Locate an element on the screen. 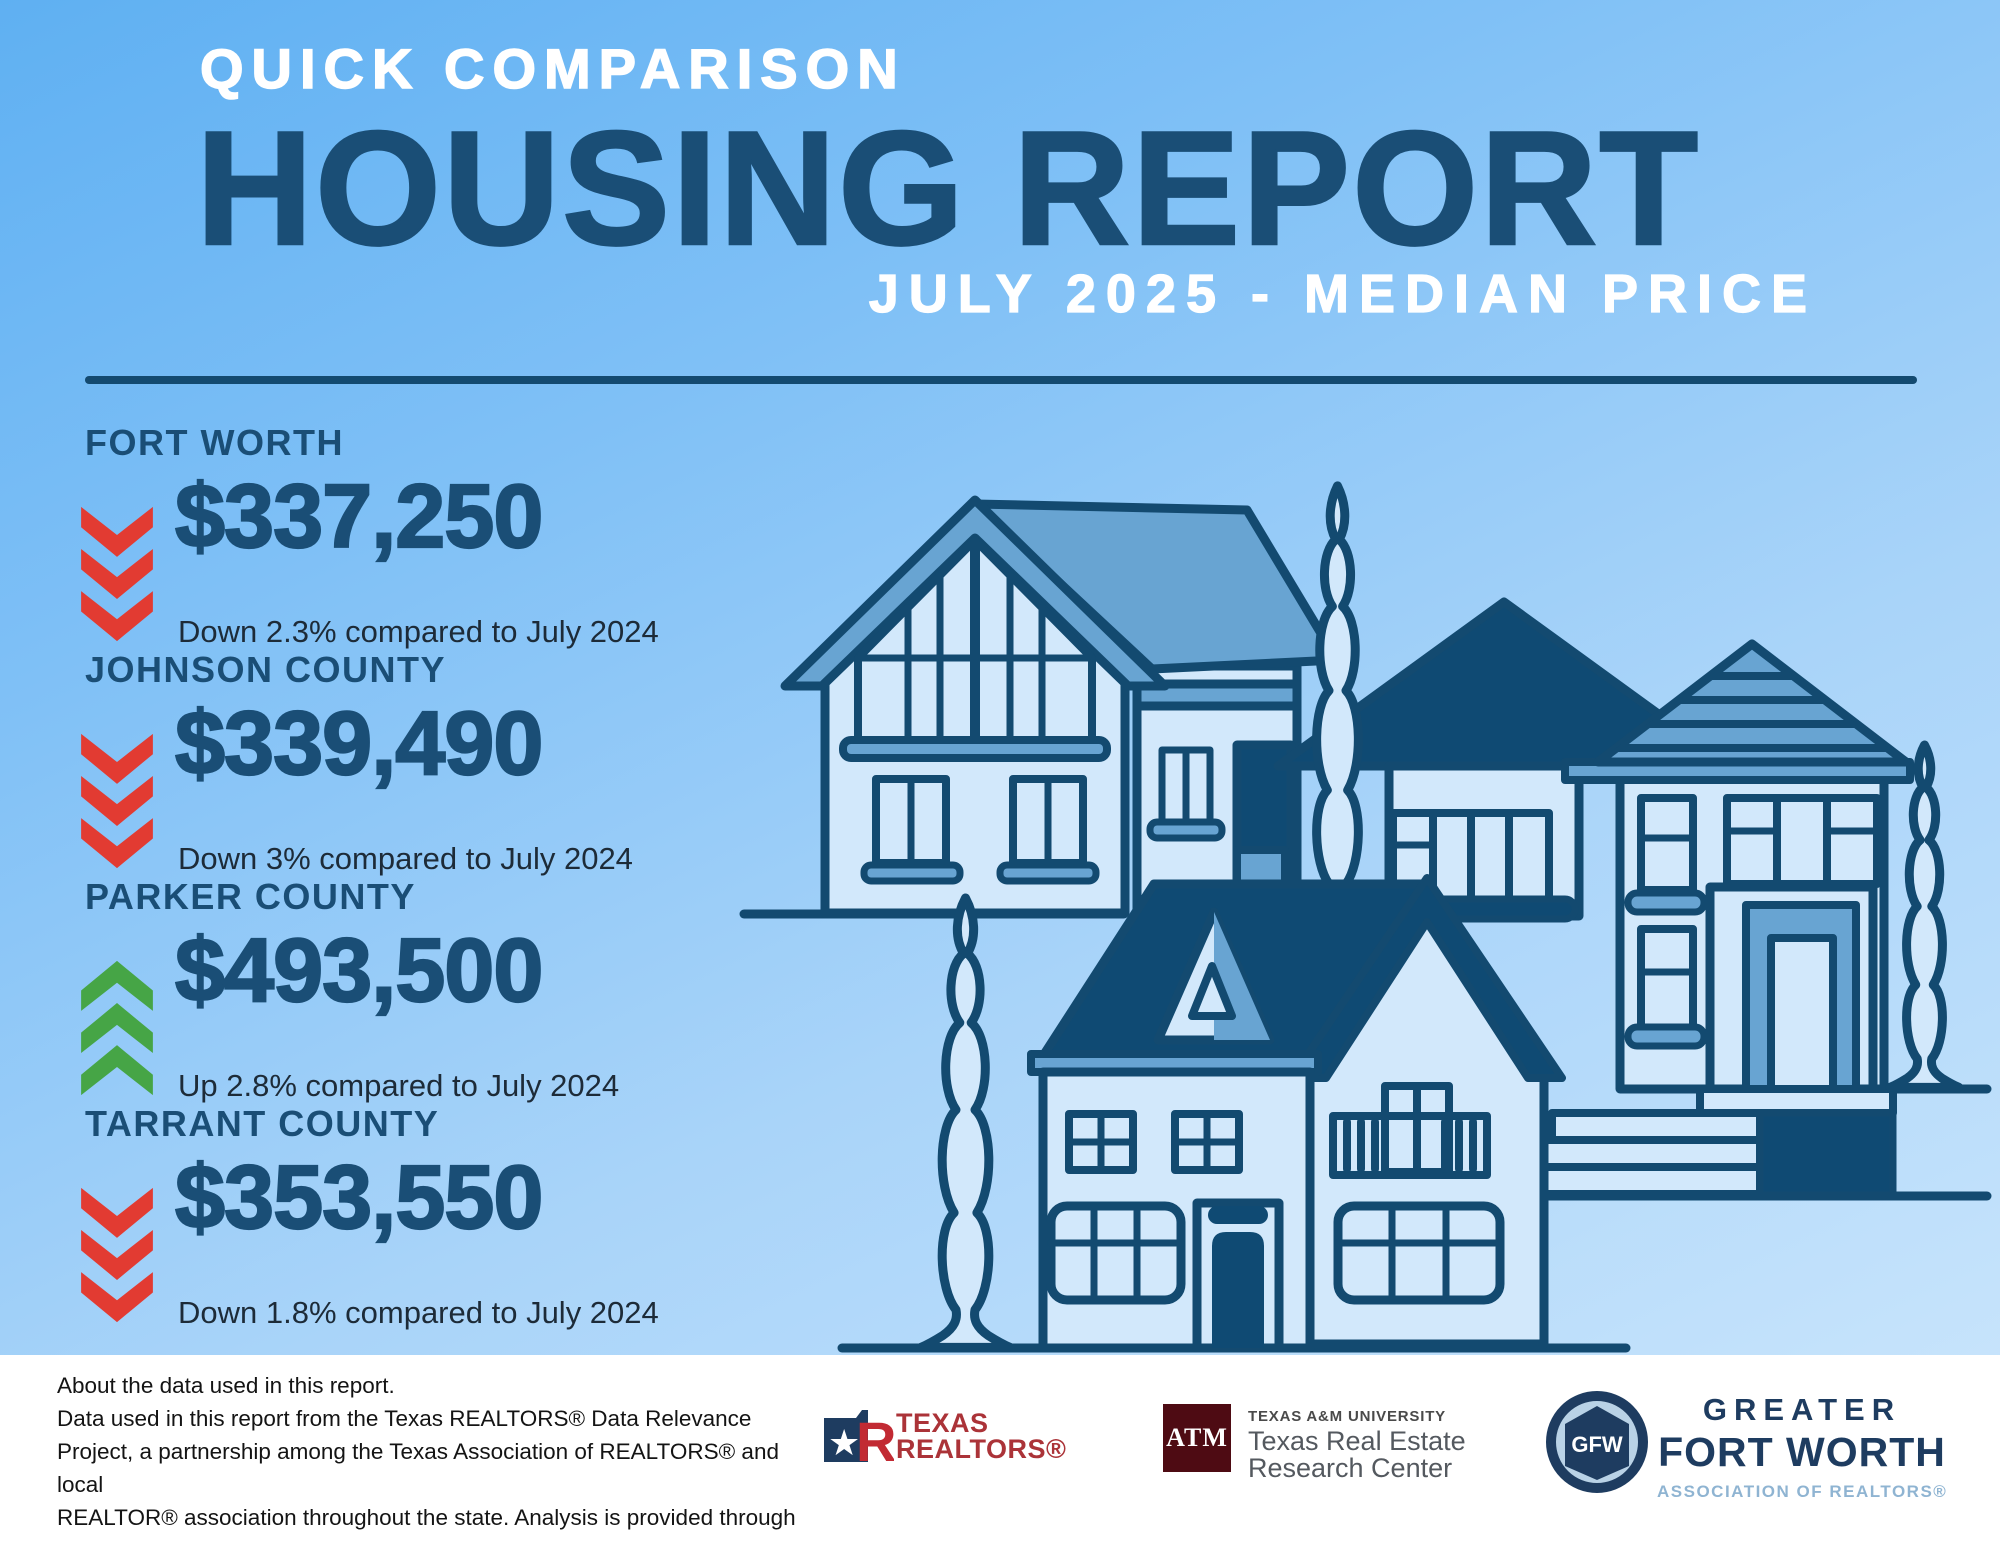 This screenshot has height=1545, width=2000. price-change: Down 1.8% compared to July 2024 is located at coordinates (418, 1312).